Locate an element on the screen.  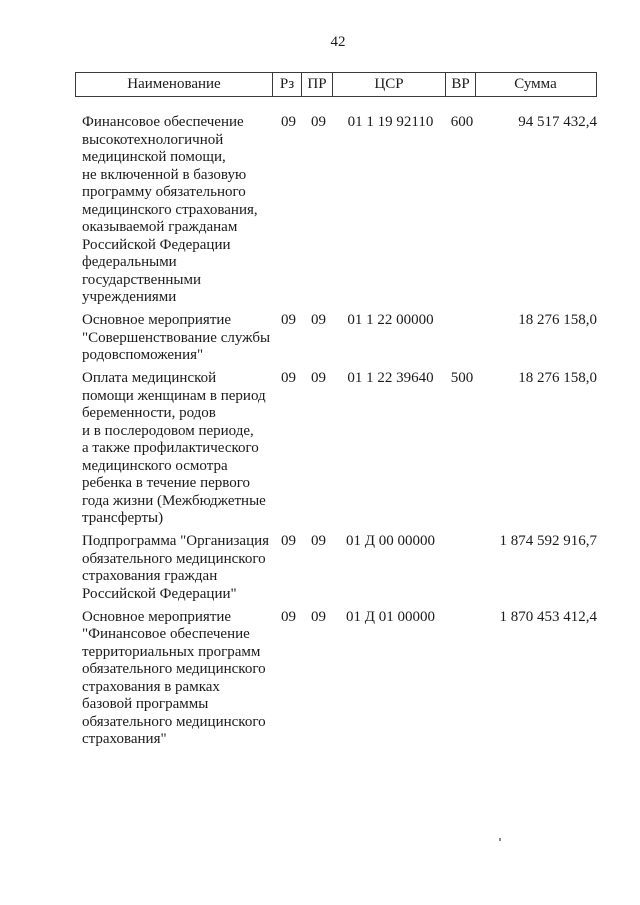
table-header-row: Наименование Рз ПР ЦСР ВР Сумма is located at coordinates (336, 84).